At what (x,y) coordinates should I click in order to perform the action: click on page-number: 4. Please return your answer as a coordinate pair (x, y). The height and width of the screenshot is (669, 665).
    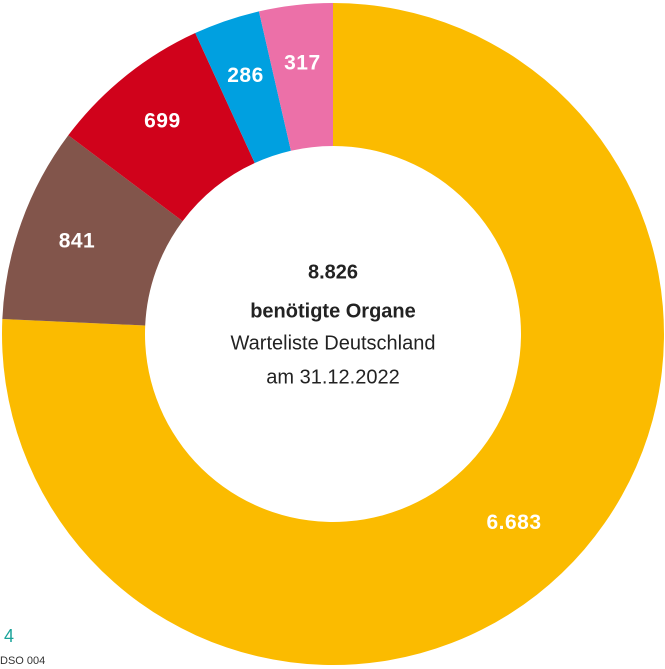
    Looking at the image, I should click on (9, 636).